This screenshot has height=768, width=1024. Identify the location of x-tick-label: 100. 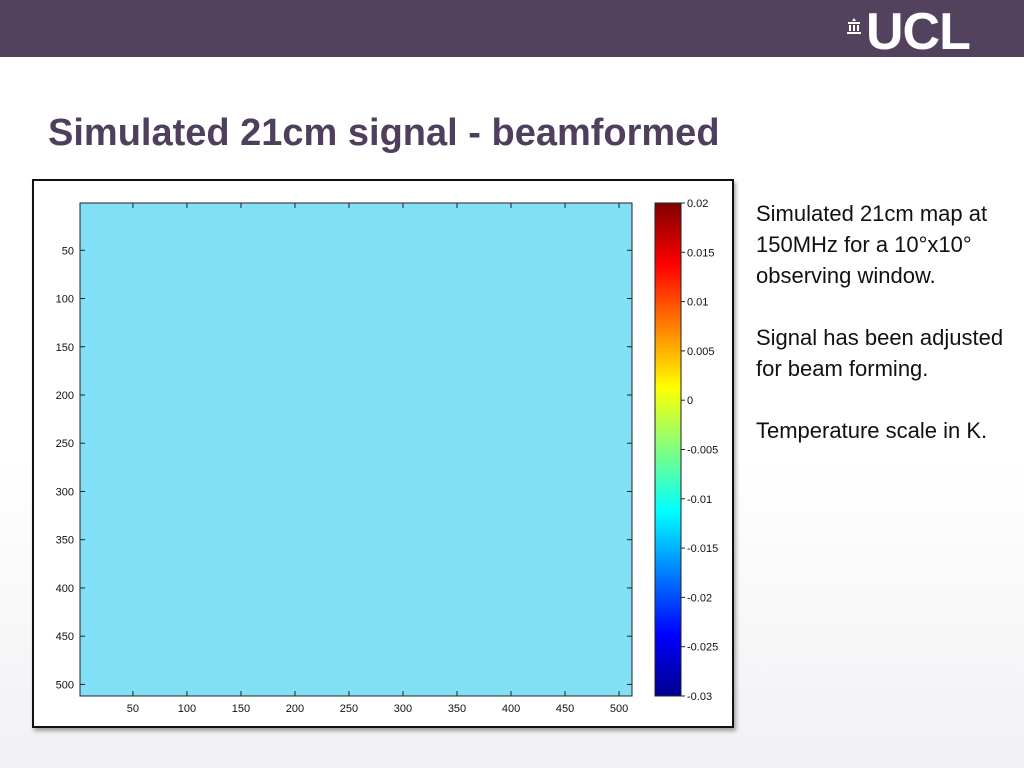
(187, 709).